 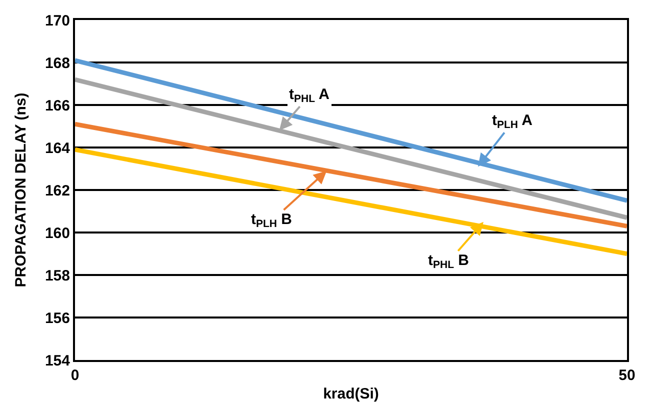 What do you see at coordinates (271, 220) in the screenshot?
I see `annotation: t$_{PLH}$ B` at bounding box center [271, 220].